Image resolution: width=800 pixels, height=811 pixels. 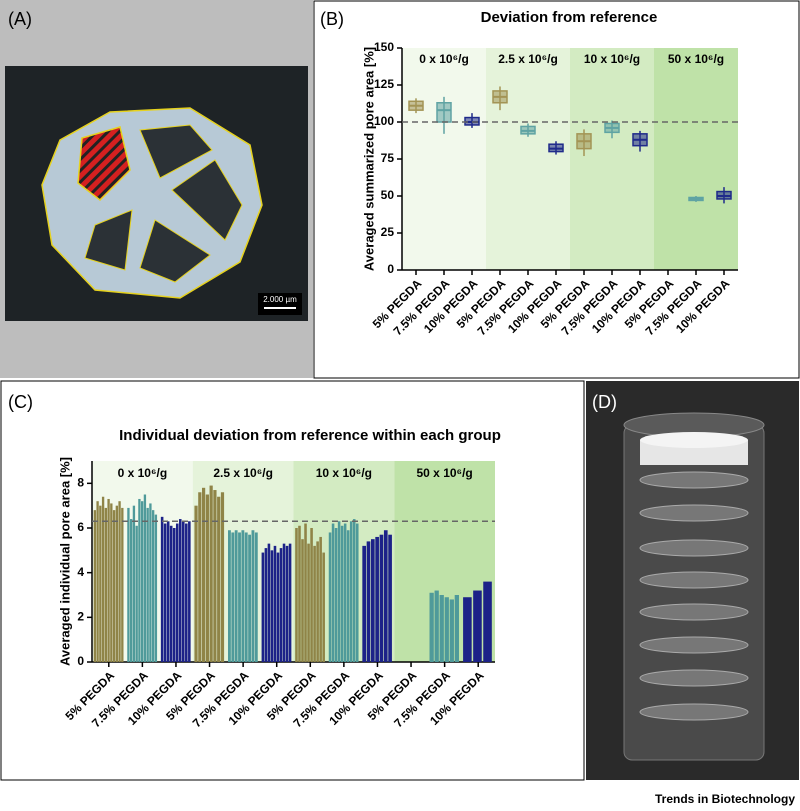 What do you see at coordinates (384, 47) in the screenshot?
I see `y-tick-label: 150` at bounding box center [384, 47].